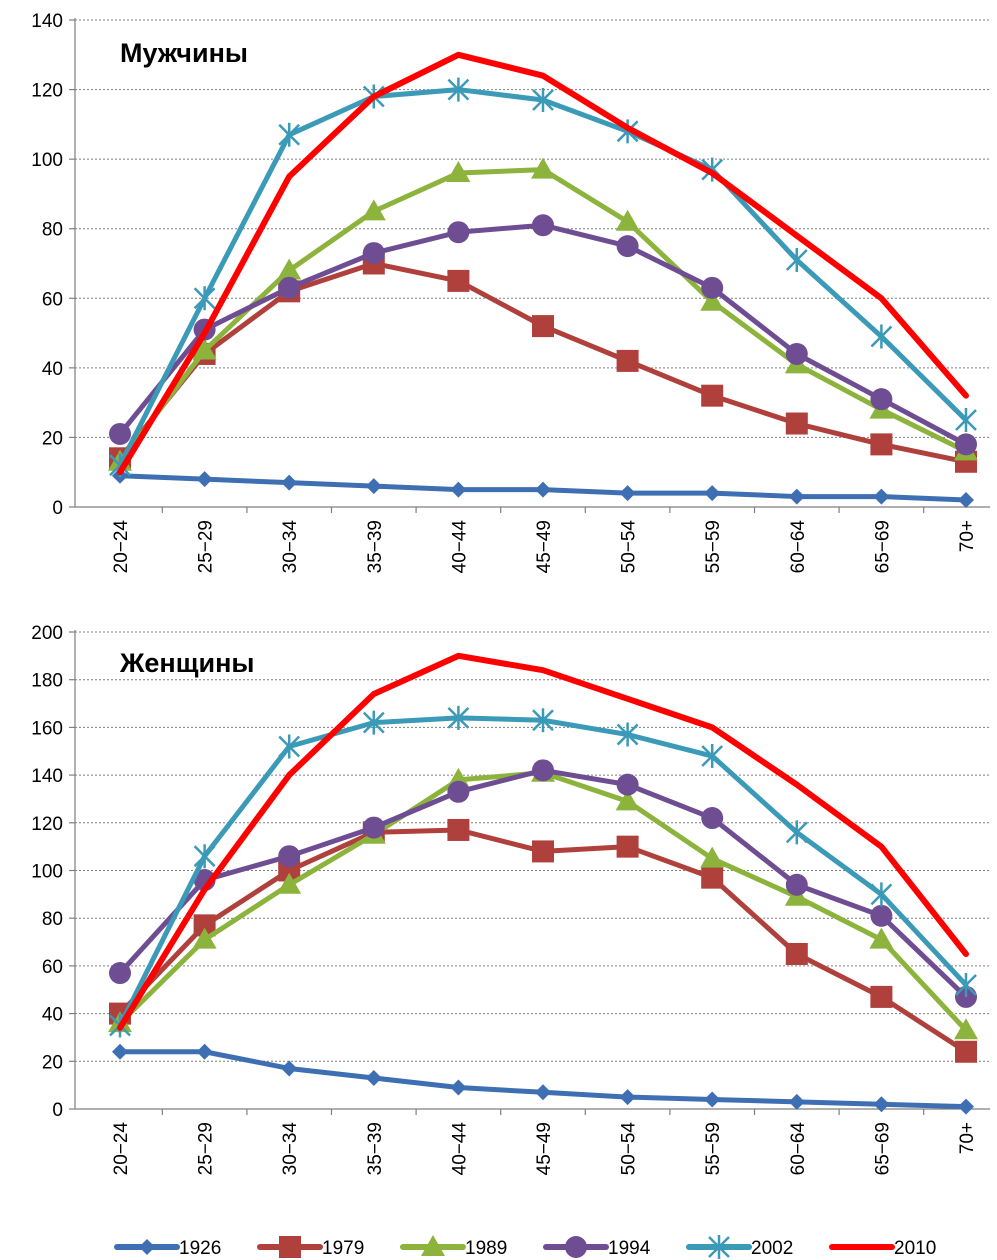 The height and width of the screenshot is (1260, 997). I want to click on series-line-1979, so click(543, 363).